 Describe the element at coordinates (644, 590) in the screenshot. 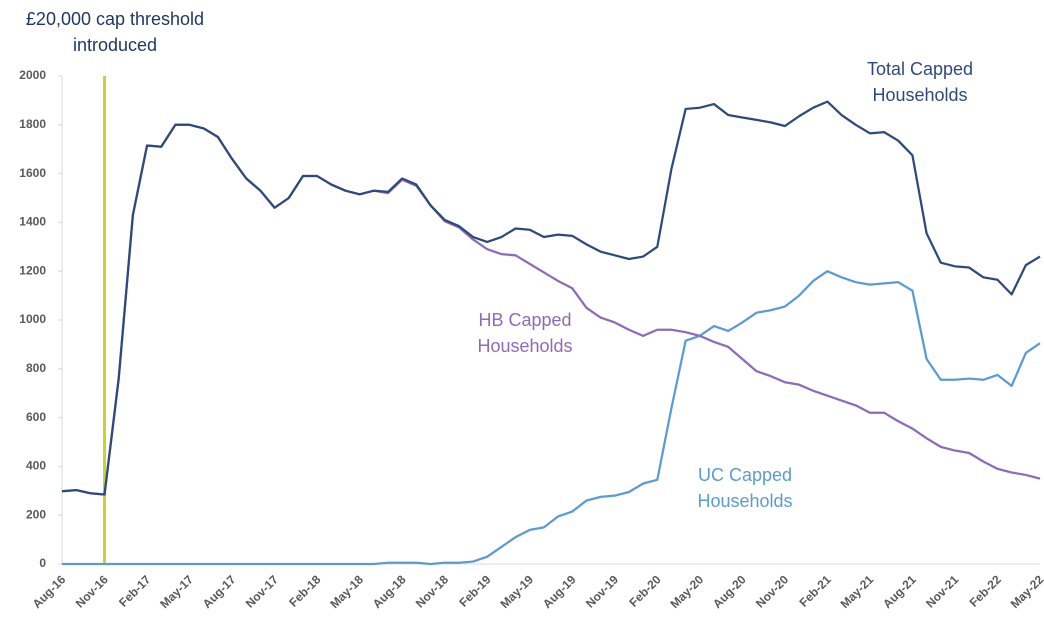

I see `x-tick-label: Feb-20` at that location.